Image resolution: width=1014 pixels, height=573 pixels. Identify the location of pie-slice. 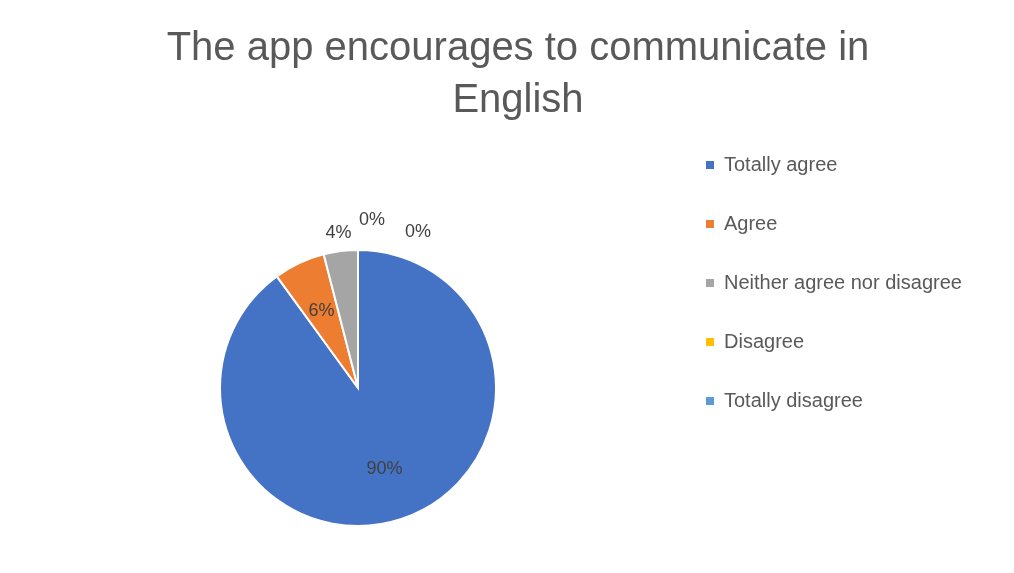
(358, 388).